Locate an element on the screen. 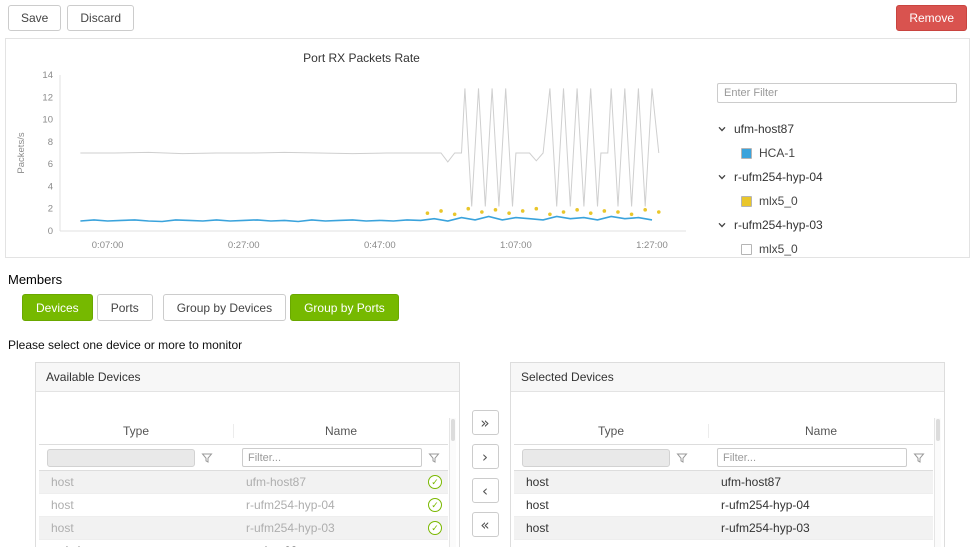  table-row: host r-ufm254-hyp-04 is located at coordinates (723, 505).